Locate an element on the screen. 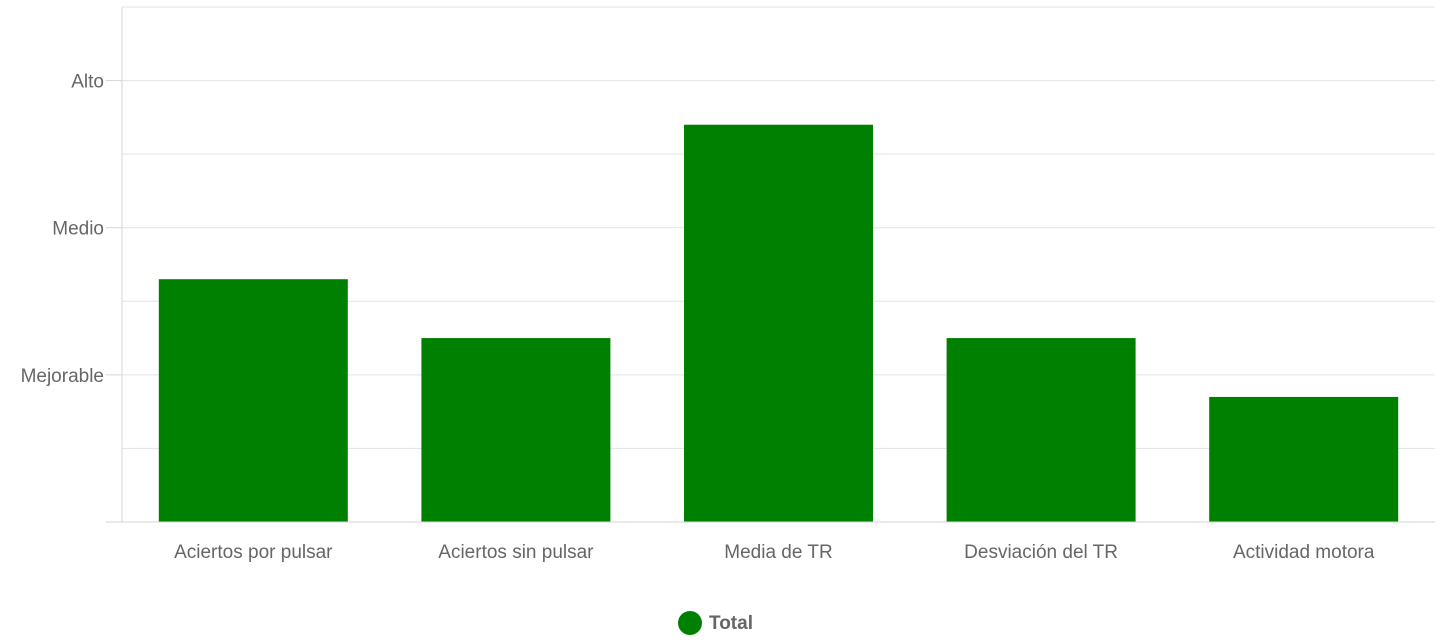 The image size is (1444, 643). y-tick-label: Medio is located at coordinates (78, 229).